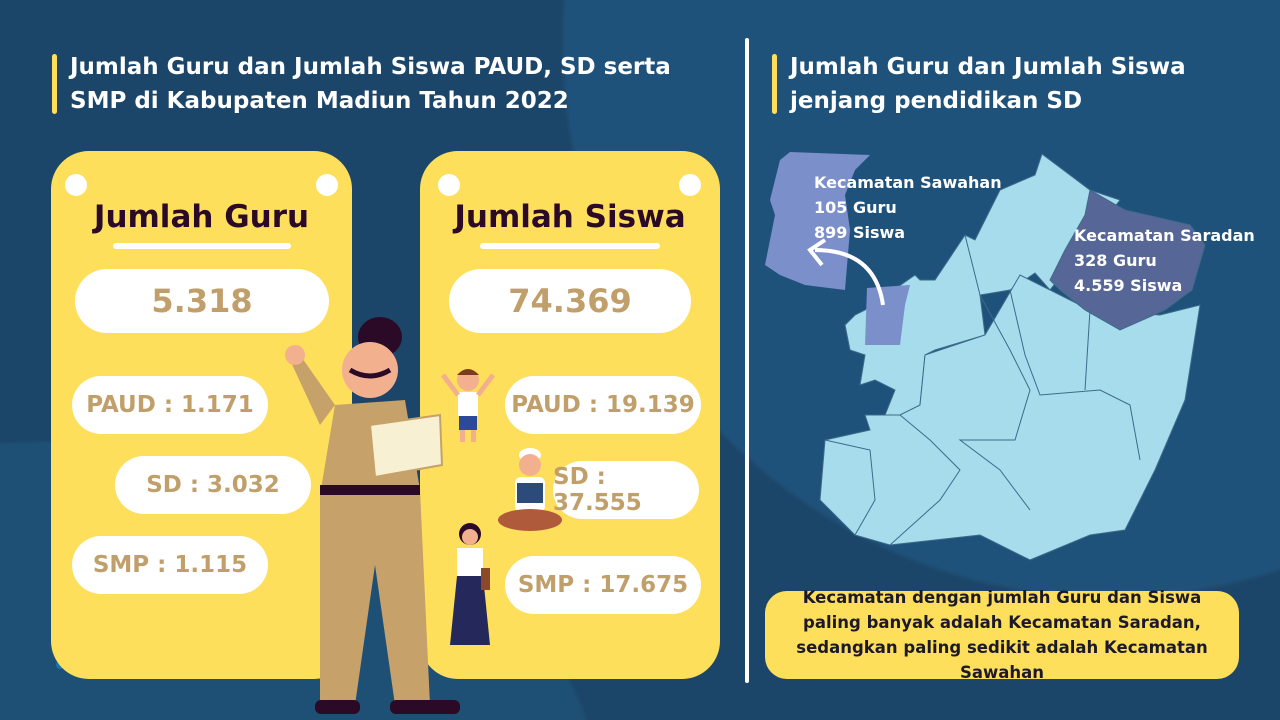 The width and height of the screenshot is (1280, 720). I want to click on sawahan-name: Kecamatan Sawahan, so click(908, 182).